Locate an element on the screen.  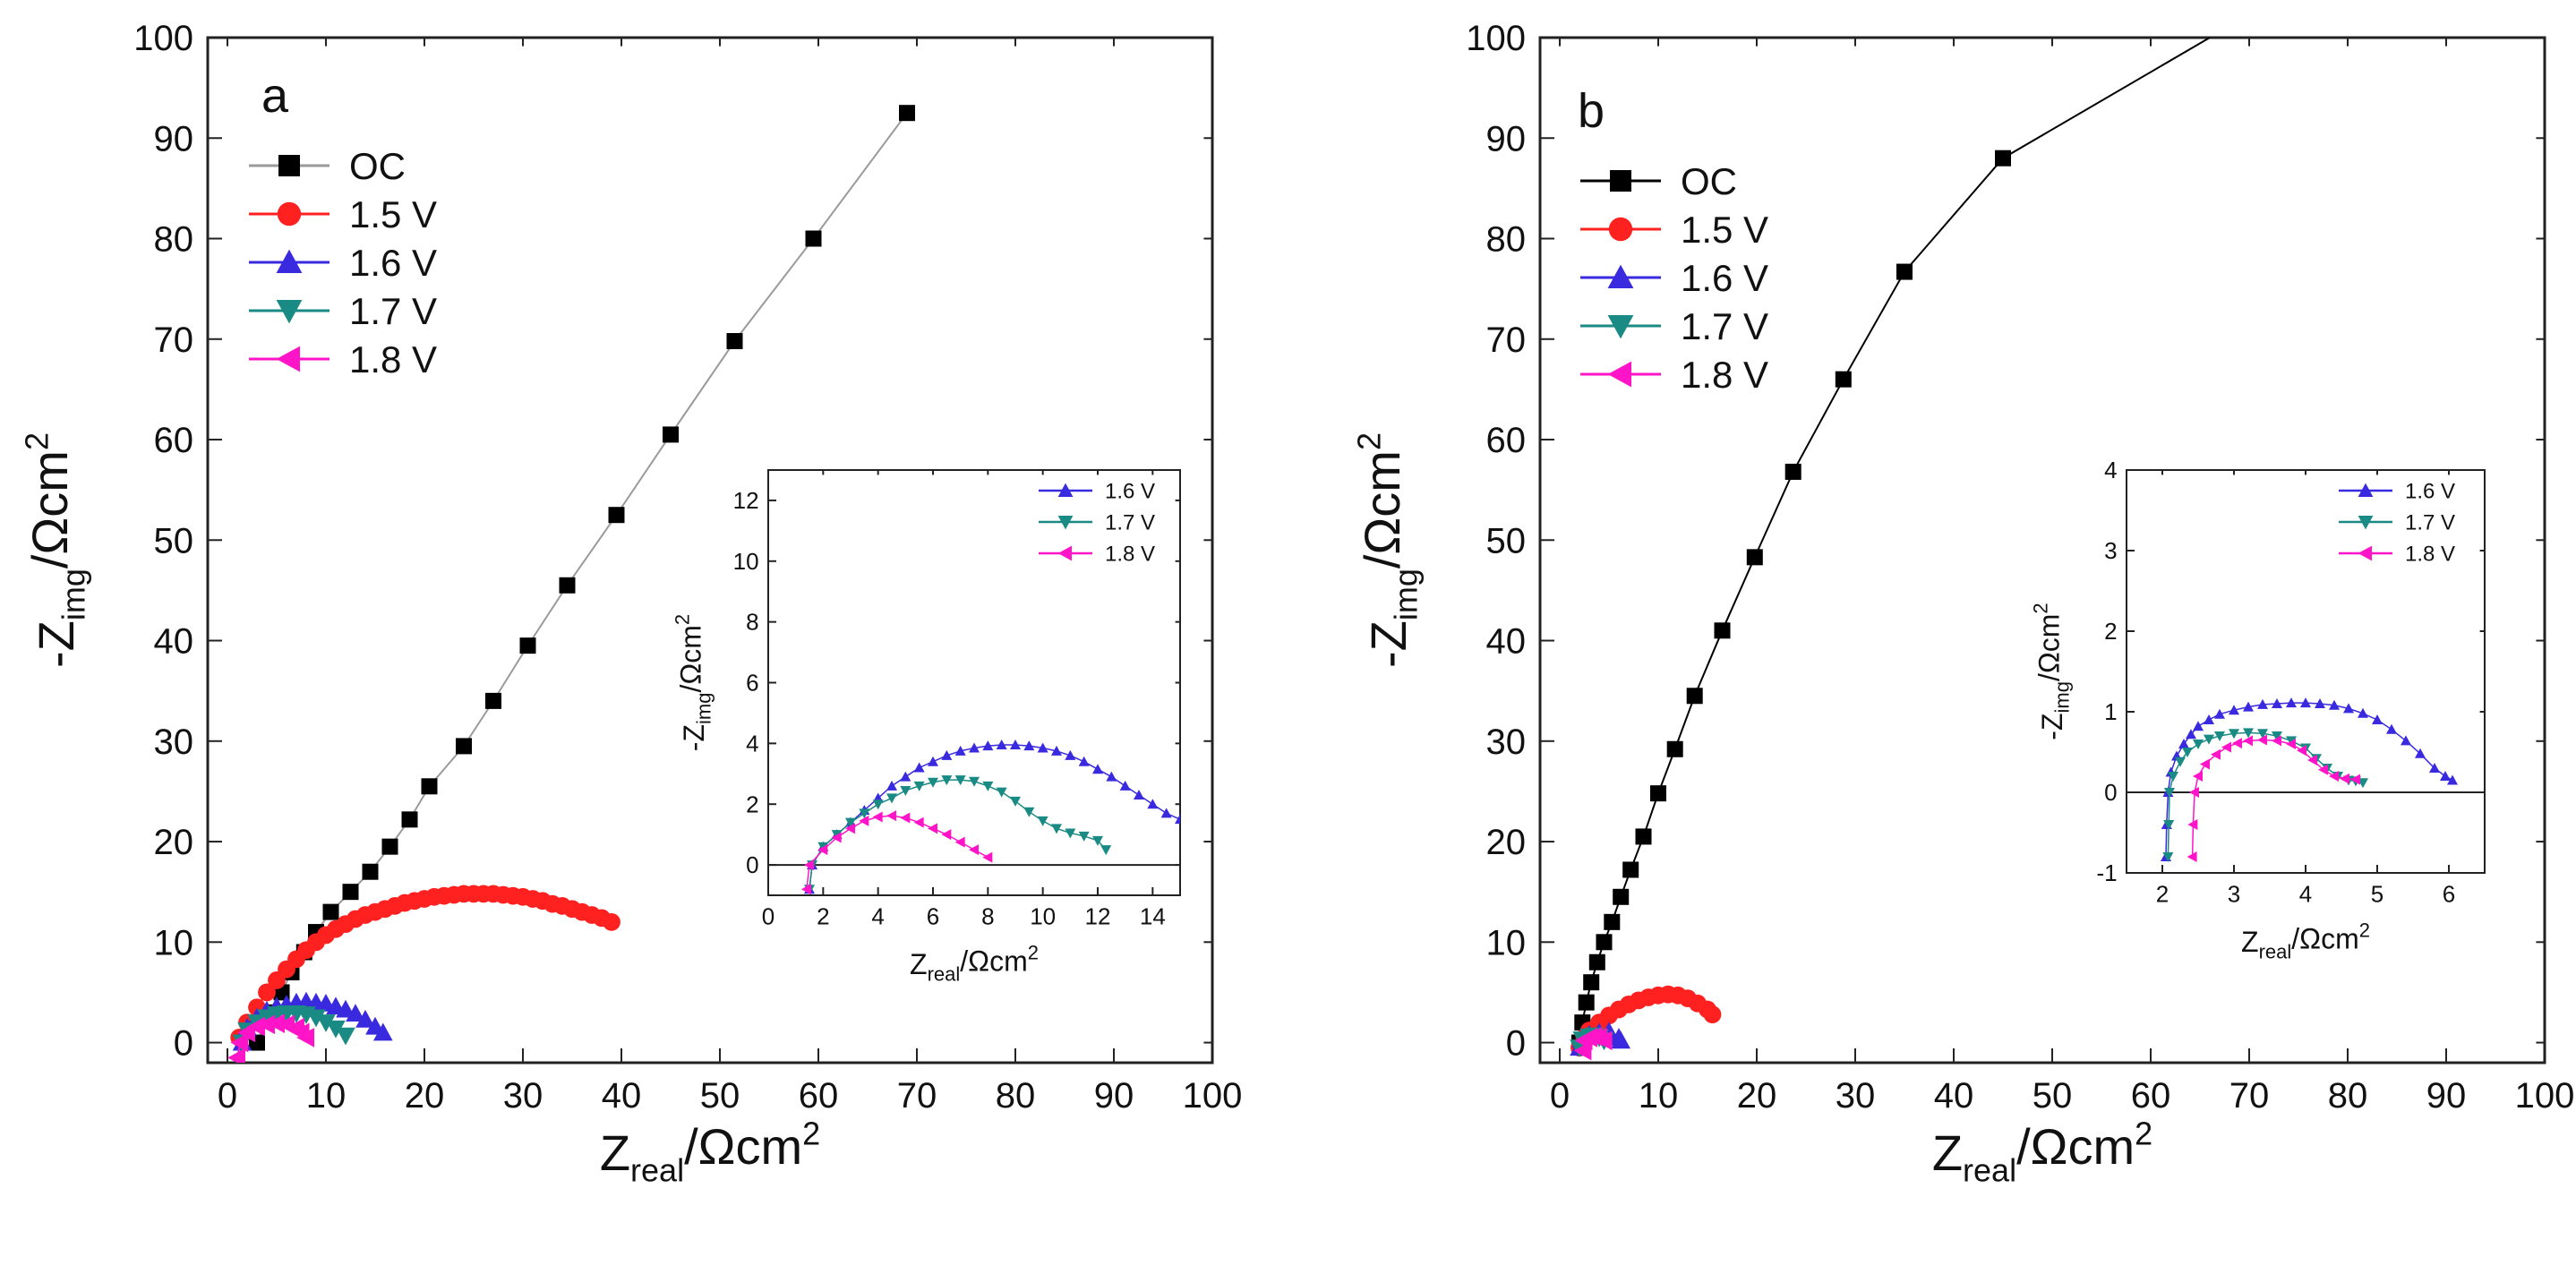
panel-a-xtick-label: 70 is located at coordinates (917, 1096).